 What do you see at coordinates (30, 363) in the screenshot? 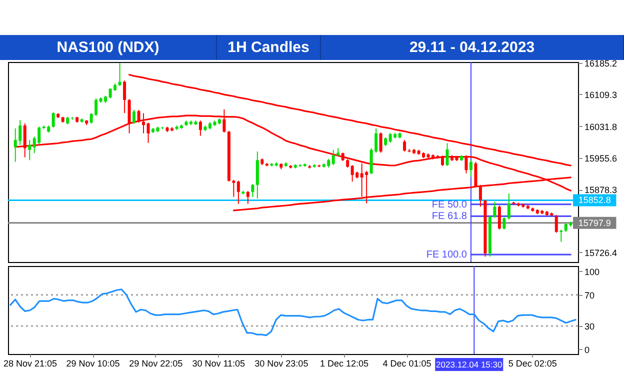
I see `x-tick-label: 28 Nov 21:05` at bounding box center [30, 363].